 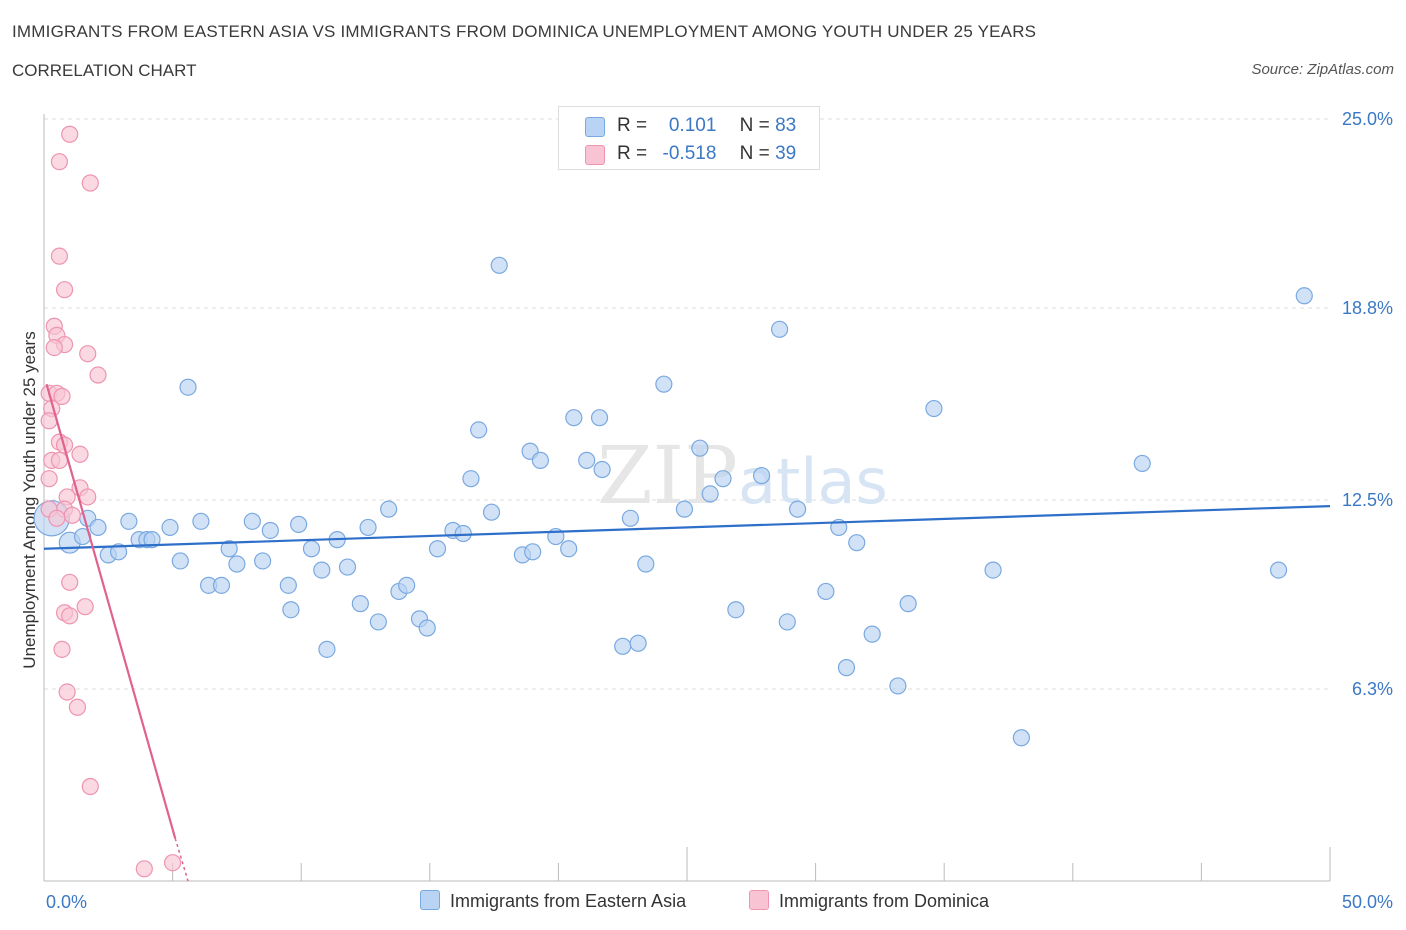 What do you see at coordinates (667, 475) in the screenshot?
I see `watermark-zip: ZIP` at bounding box center [667, 475].